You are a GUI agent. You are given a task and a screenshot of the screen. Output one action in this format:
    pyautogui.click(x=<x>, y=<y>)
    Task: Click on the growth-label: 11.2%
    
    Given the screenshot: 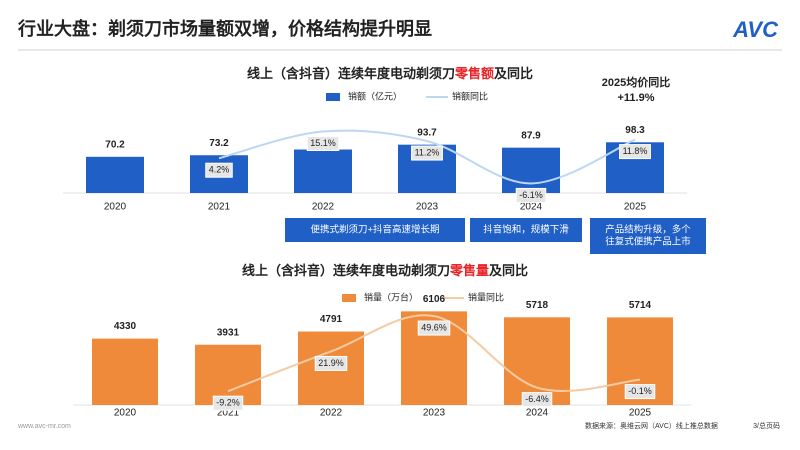 What is the action you would take?
    pyautogui.click(x=427, y=152)
    